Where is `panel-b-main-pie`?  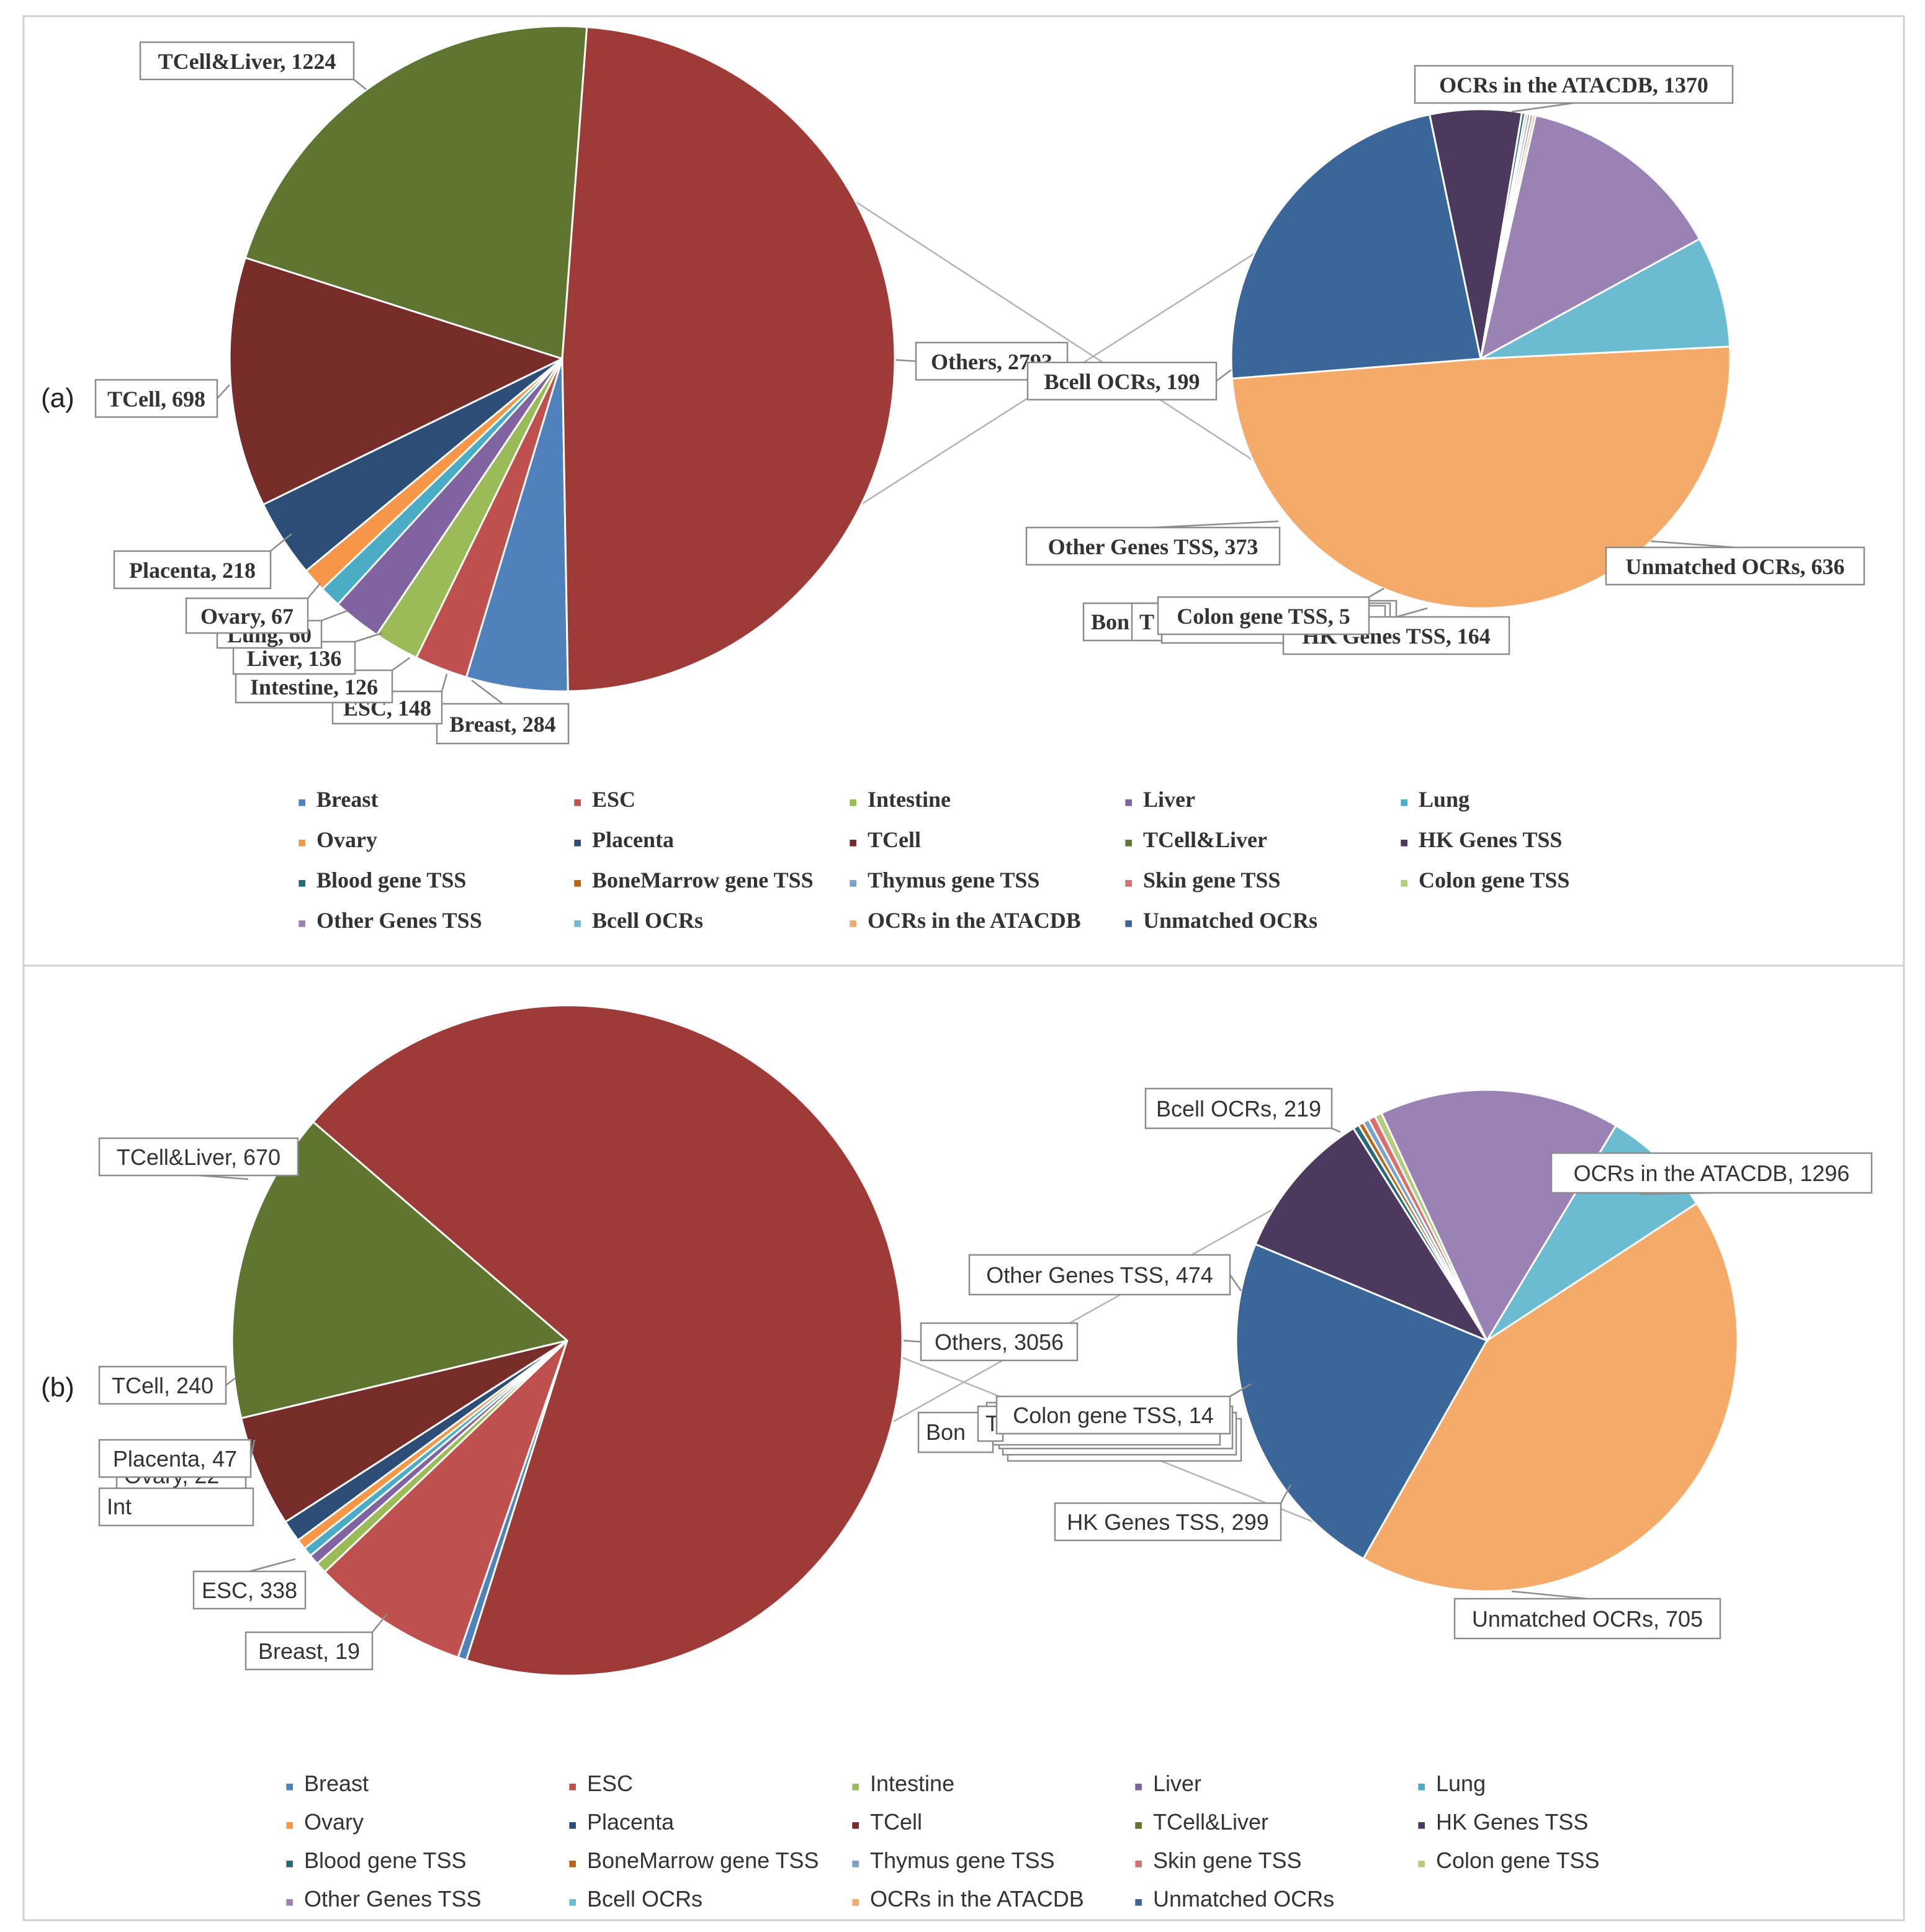 panel-b-main-pie is located at coordinates (567, 1340).